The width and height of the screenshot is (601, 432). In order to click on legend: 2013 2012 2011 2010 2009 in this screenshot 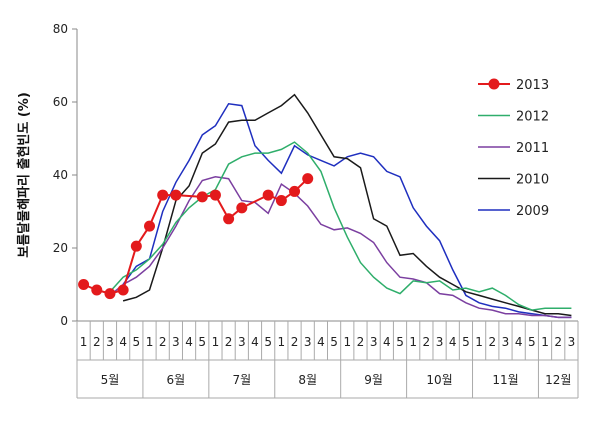, I will do `click(513, 148)`.